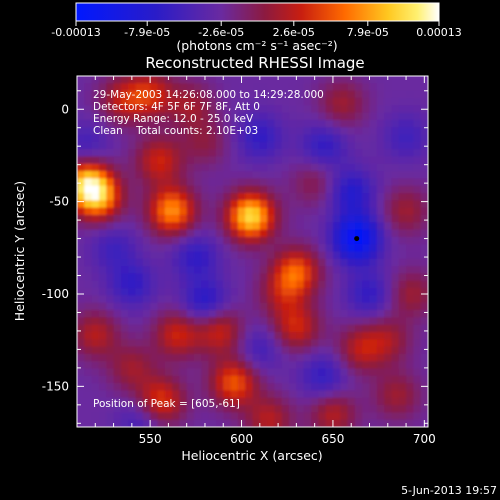 This screenshot has width=500, height=500. What do you see at coordinates (19, 251) in the screenshot?
I see `y-axis-label: Heliocentric Y (arcsec)` at bounding box center [19, 251].